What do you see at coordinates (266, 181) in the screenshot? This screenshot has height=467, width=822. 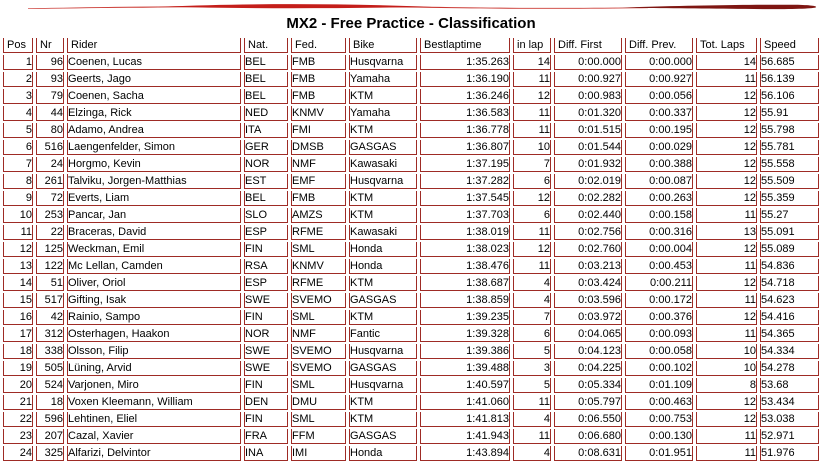 I see `nat-cell: EST` at bounding box center [266, 181].